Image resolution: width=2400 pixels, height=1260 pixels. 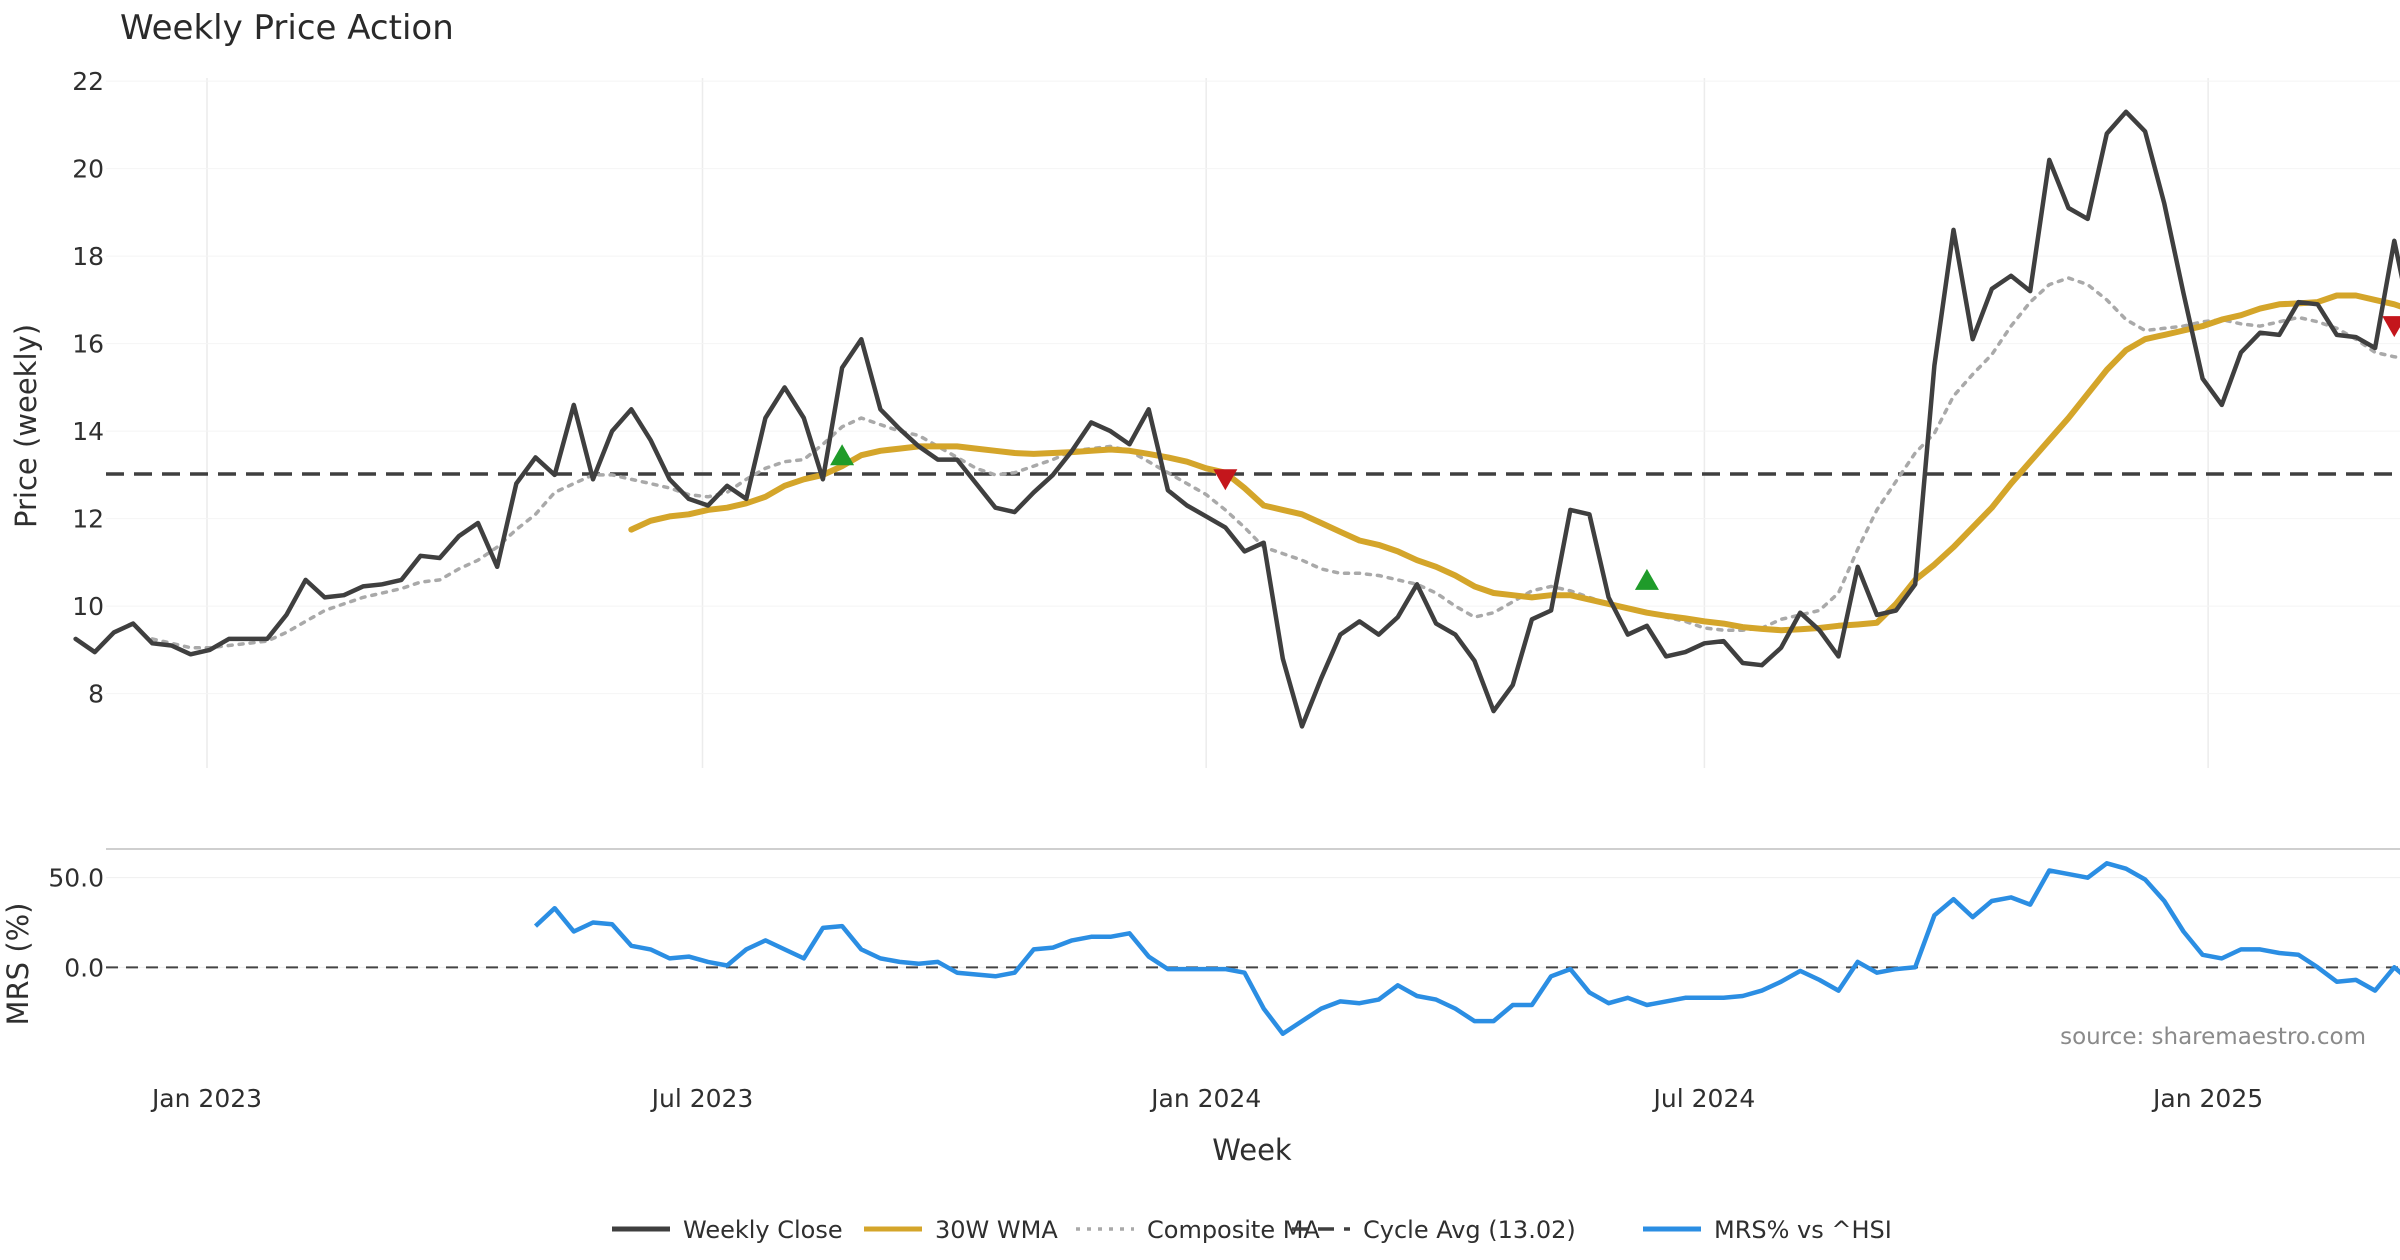 What do you see at coordinates (88, 388) in the screenshot?
I see `price-y-tick-labels: 8 10 12 14 16 18 20 22` at bounding box center [88, 388].